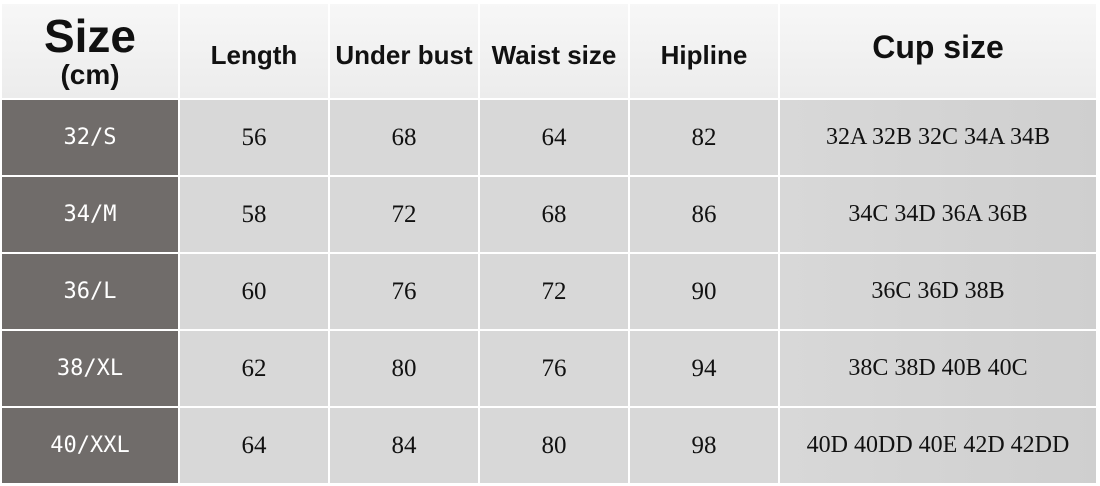  Describe the element at coordinates (704, 445) in the screenshot. I see `table-cell: 98` at that location.